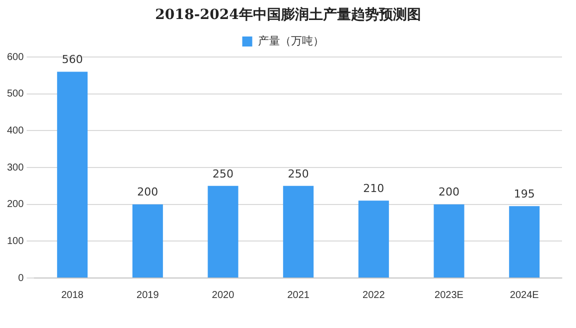  Describe the element at coordinates (72, 295) in the screenshot. I see `x-tick-label: 2018` at that location.